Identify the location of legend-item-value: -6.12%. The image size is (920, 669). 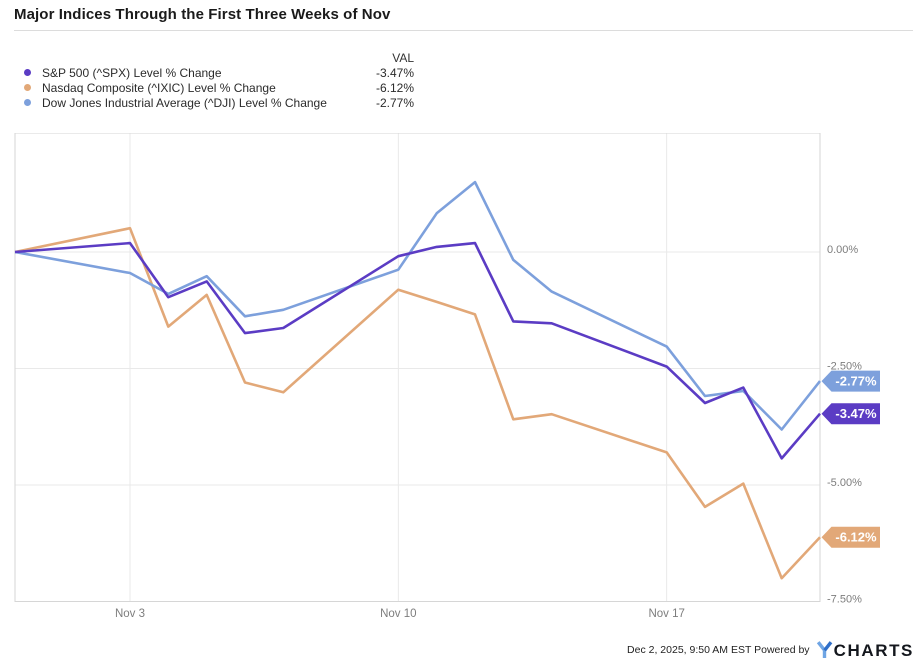
(394, 87).